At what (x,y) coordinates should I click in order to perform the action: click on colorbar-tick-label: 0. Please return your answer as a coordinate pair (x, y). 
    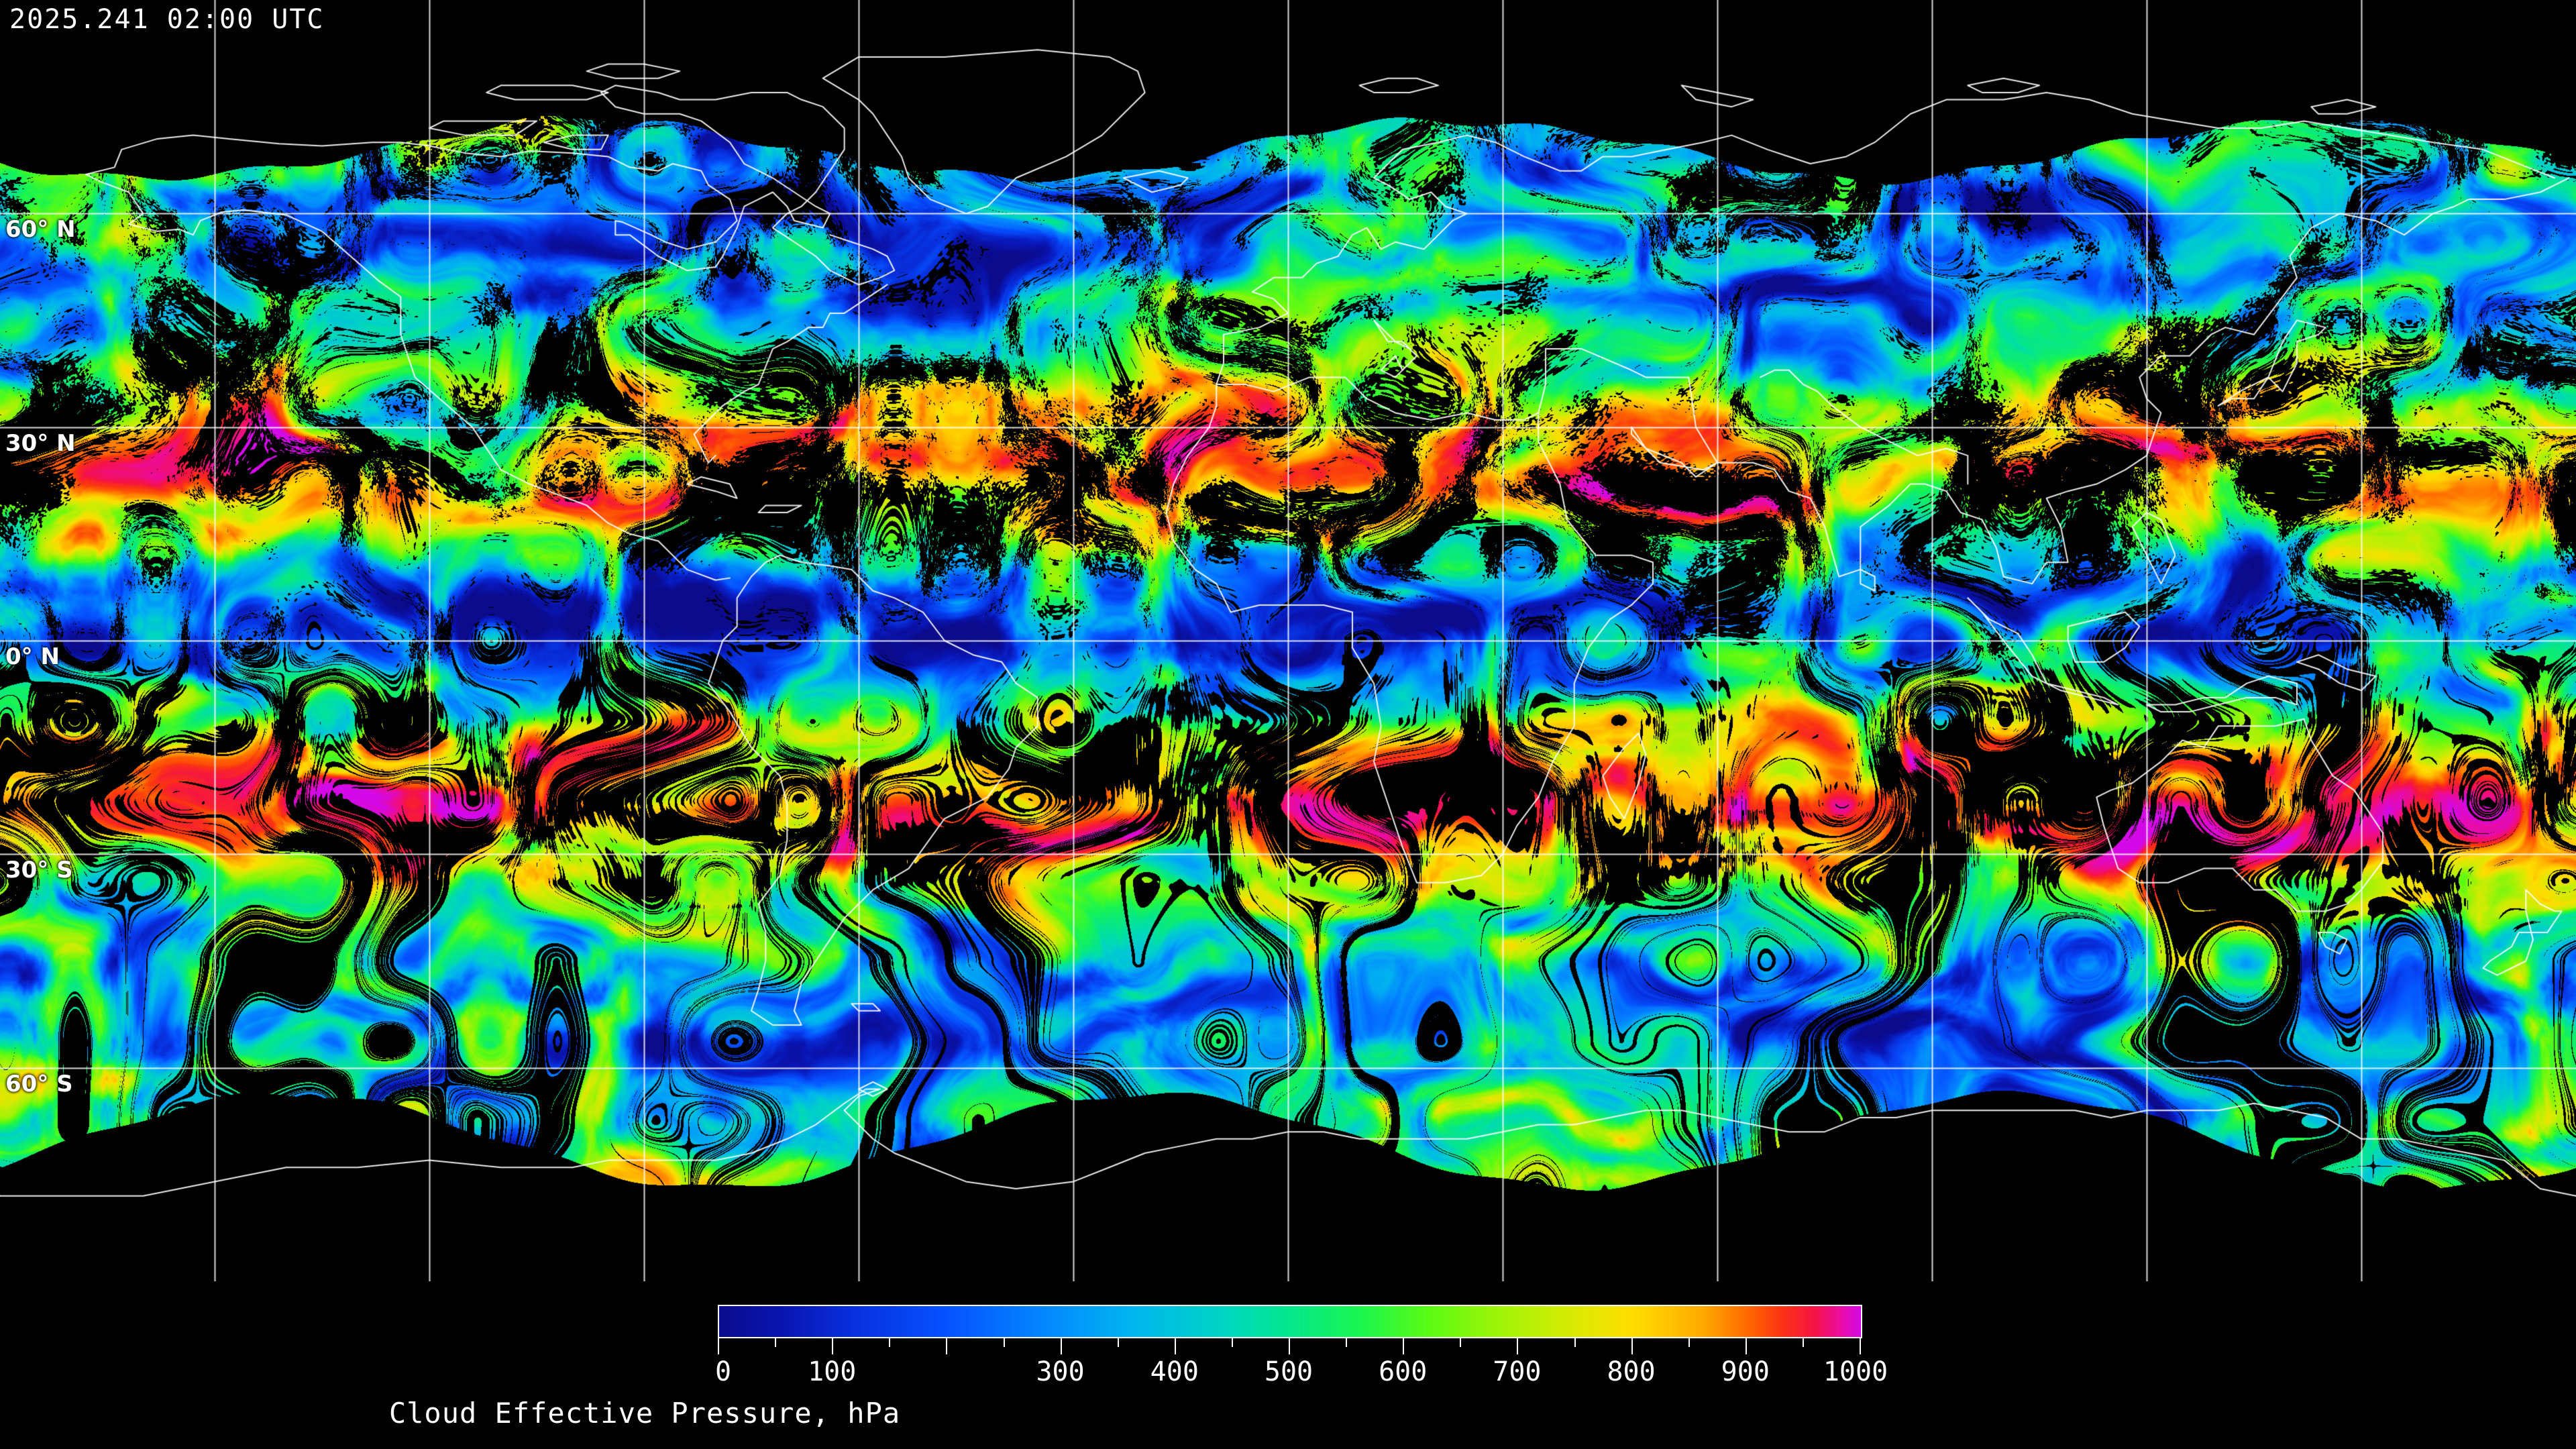
    Looking at the image, I should click on (723, 1371).